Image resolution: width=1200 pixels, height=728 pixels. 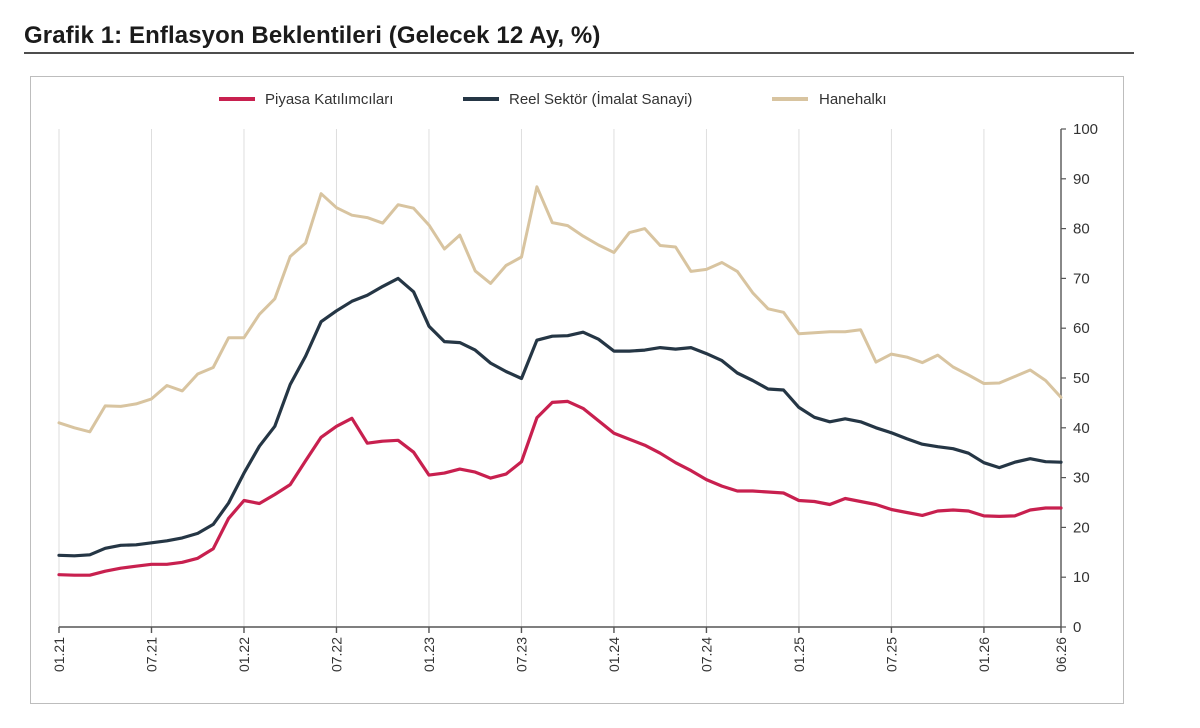 What do you see at coordinates (336, 654) in the screenshot?
I see `x-tick-label-07.22: 07.22` at bounding box center [336, 654].